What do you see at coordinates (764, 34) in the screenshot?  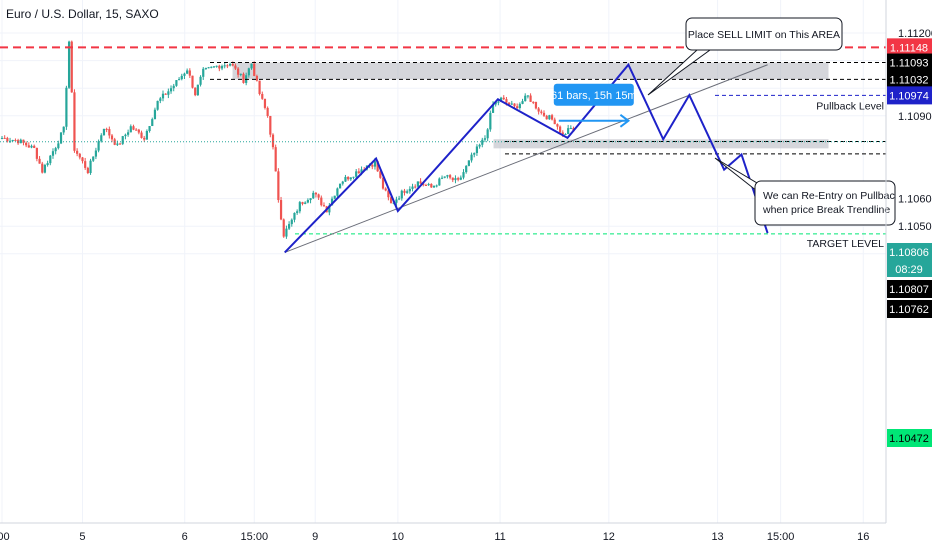 I see `sell-limit-callout` at bounding box center [764, 34].